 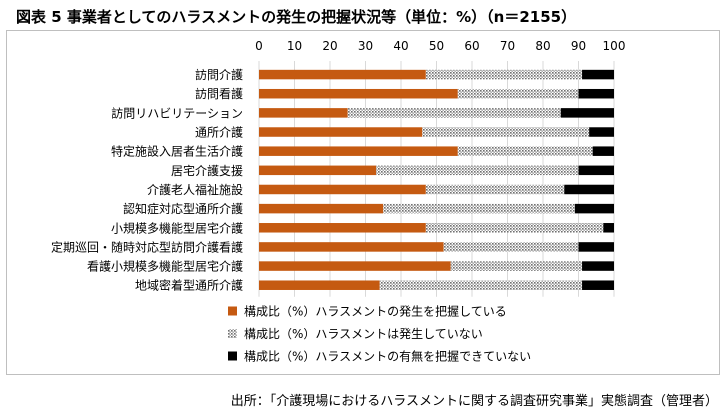 What do you see at coordinates (259, 46) in the screenshot?
I see `x-tick-label: 0` at bounding box center [259, 46].